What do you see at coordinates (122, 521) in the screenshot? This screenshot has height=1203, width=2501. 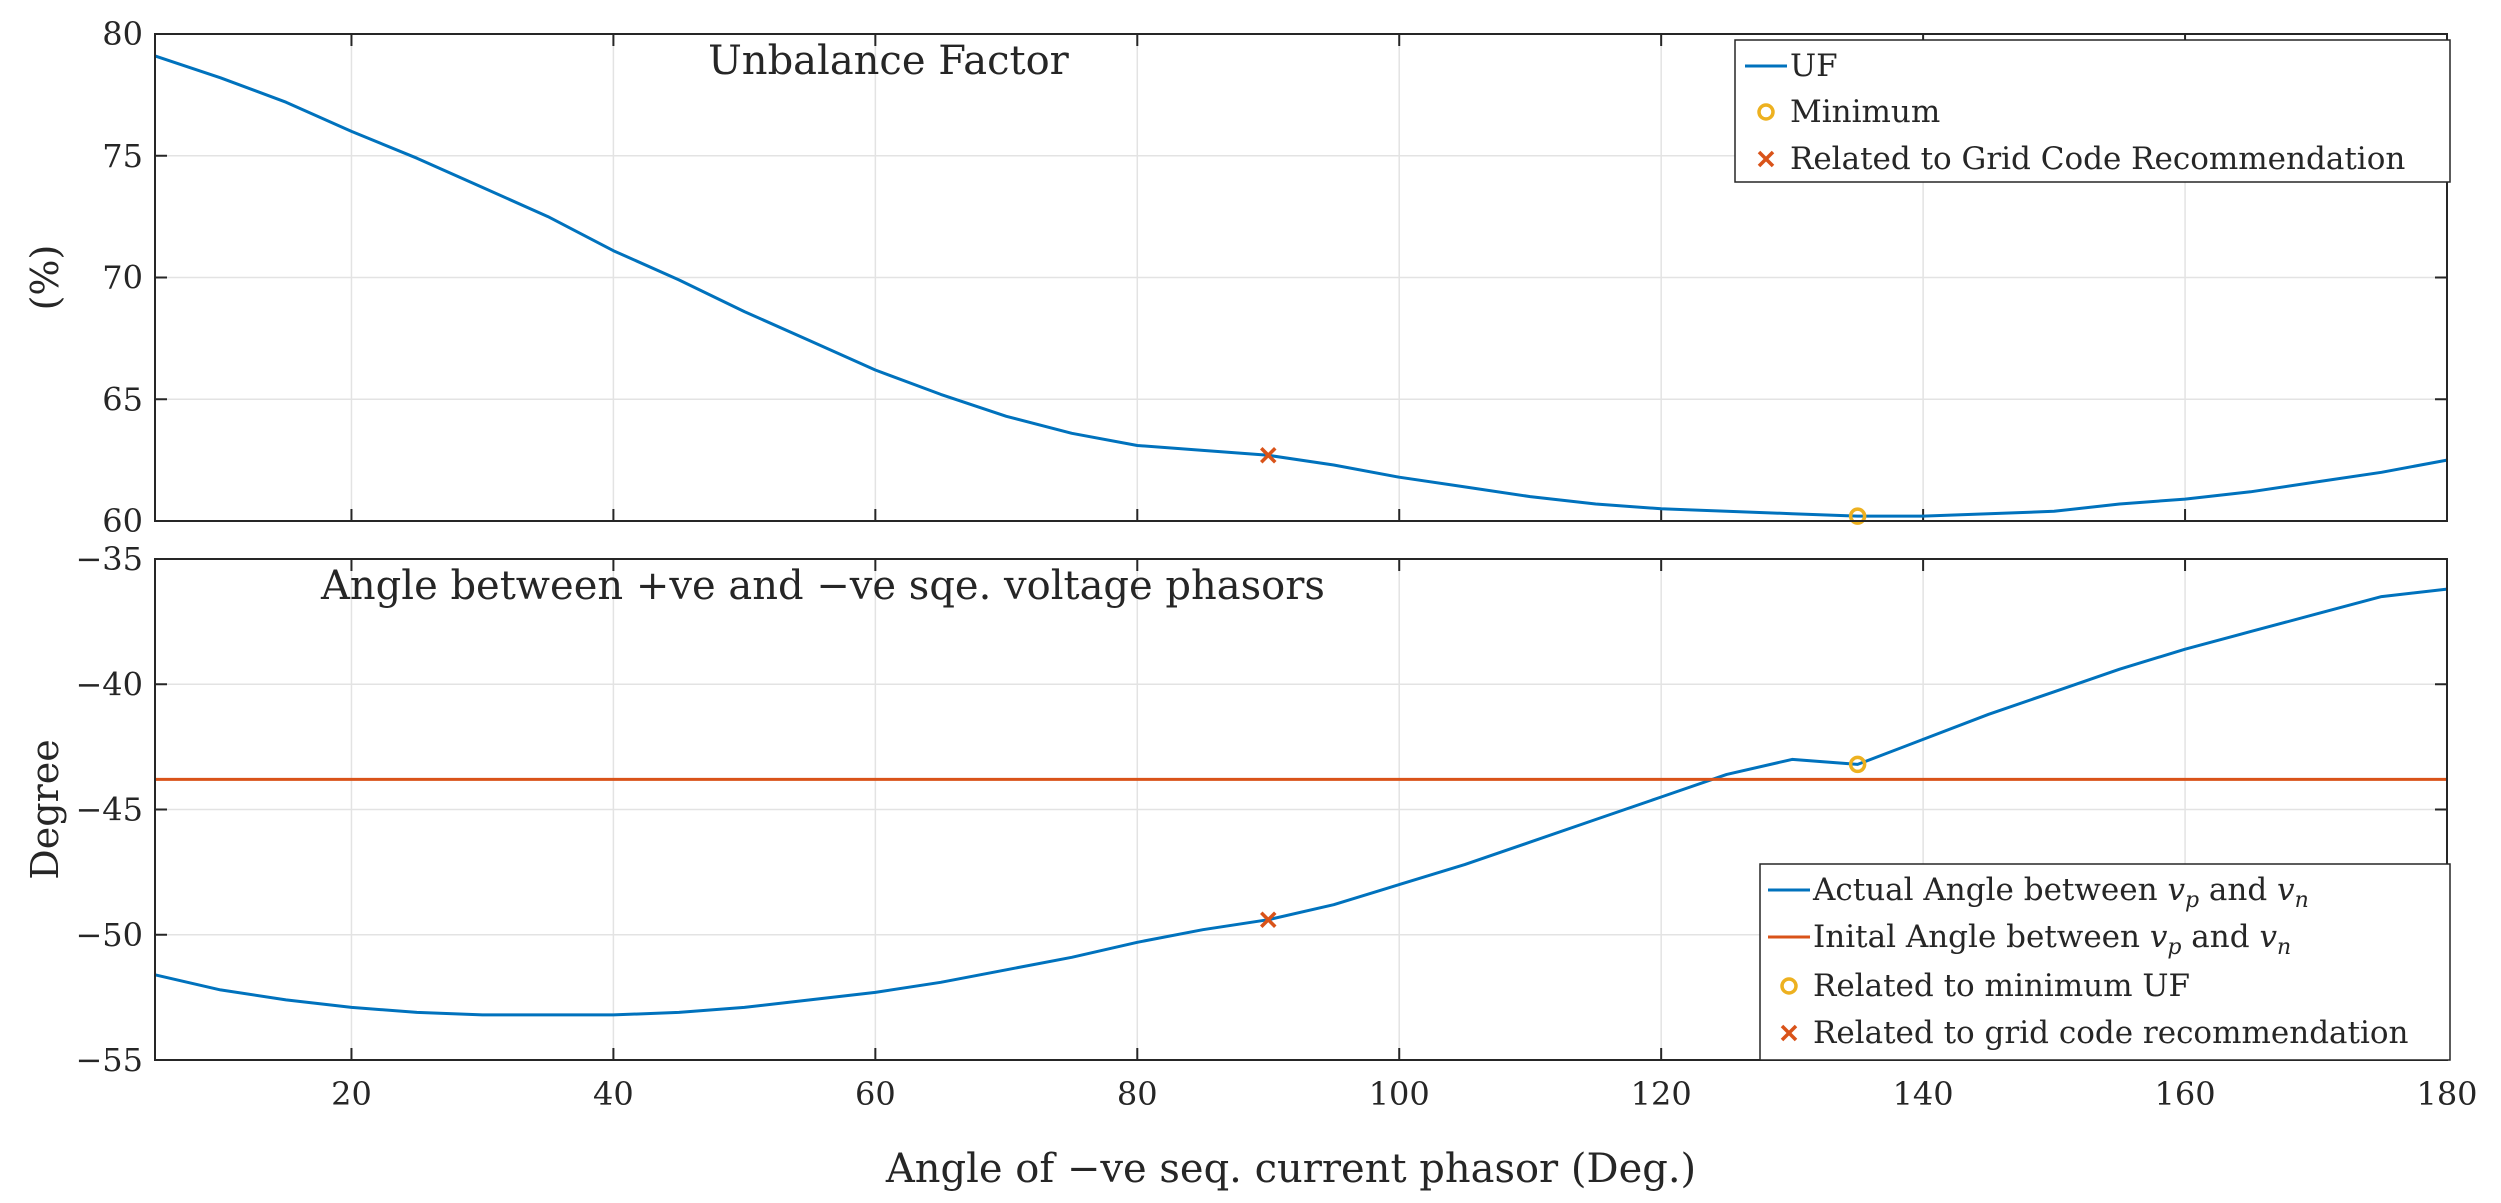 I see `y-tick-label: 60` at bounding box center [122, 521].